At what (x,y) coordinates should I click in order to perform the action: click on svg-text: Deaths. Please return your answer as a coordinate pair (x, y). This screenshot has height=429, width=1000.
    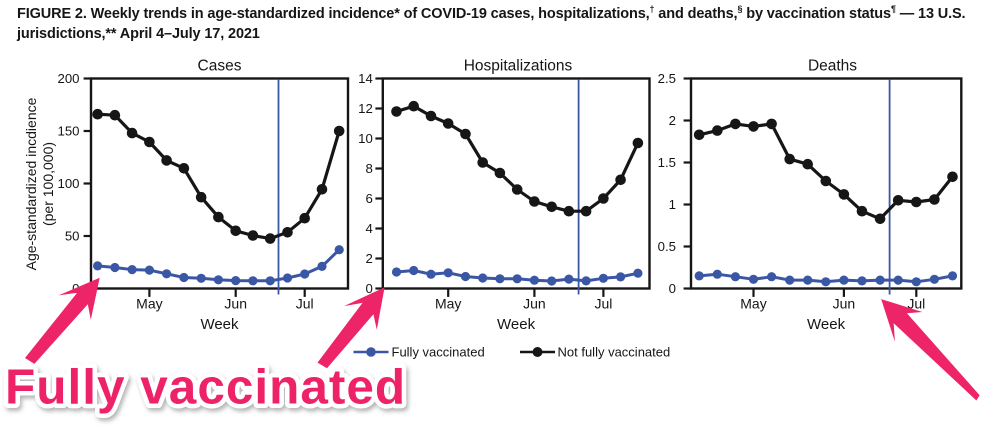
    Looking at the image, I should click on (832, 66).